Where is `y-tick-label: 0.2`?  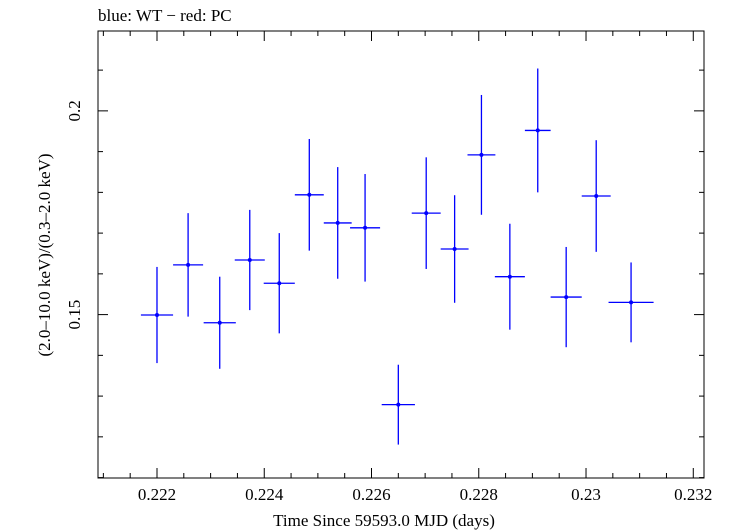 y-tick-label: 0.2 is located at coordinates (74, 110).